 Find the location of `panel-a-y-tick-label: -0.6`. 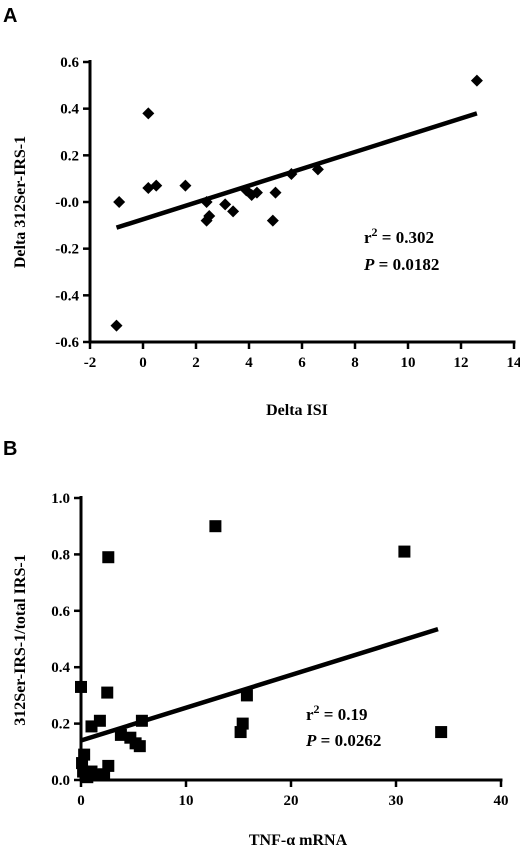

panel-a-y-tick-label: -0.6 is located at coordinates (67, 343).